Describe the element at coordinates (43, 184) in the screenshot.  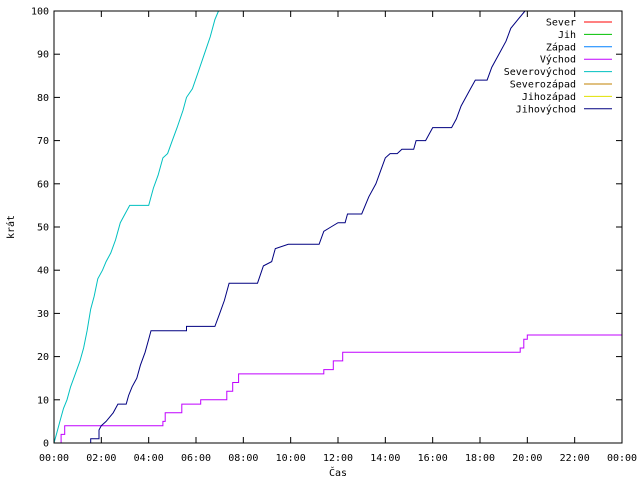
I see `y-tick-label: 60` at that location.